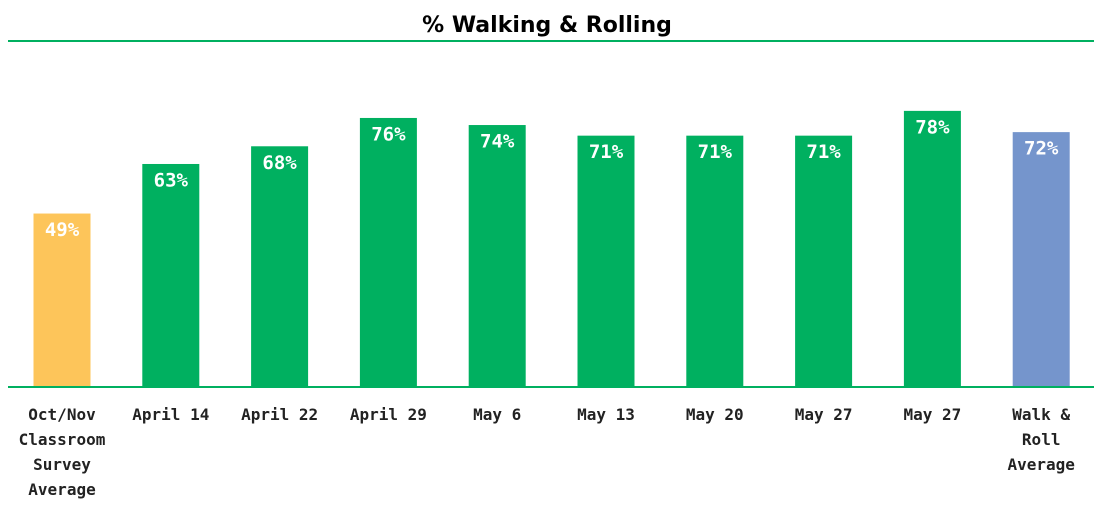  I want to click on value-label: 63%, so click(171, 180).